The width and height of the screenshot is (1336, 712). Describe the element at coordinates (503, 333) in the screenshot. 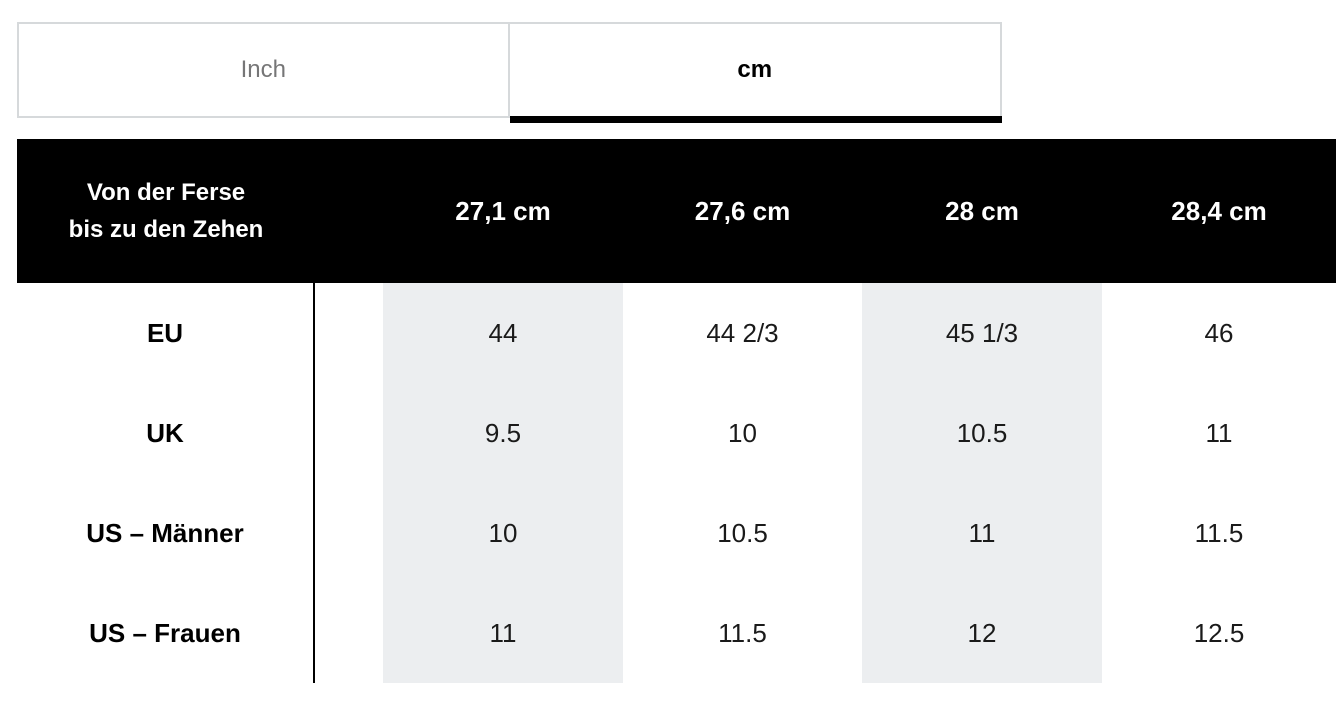

I see `size-cell: 44` at that location.